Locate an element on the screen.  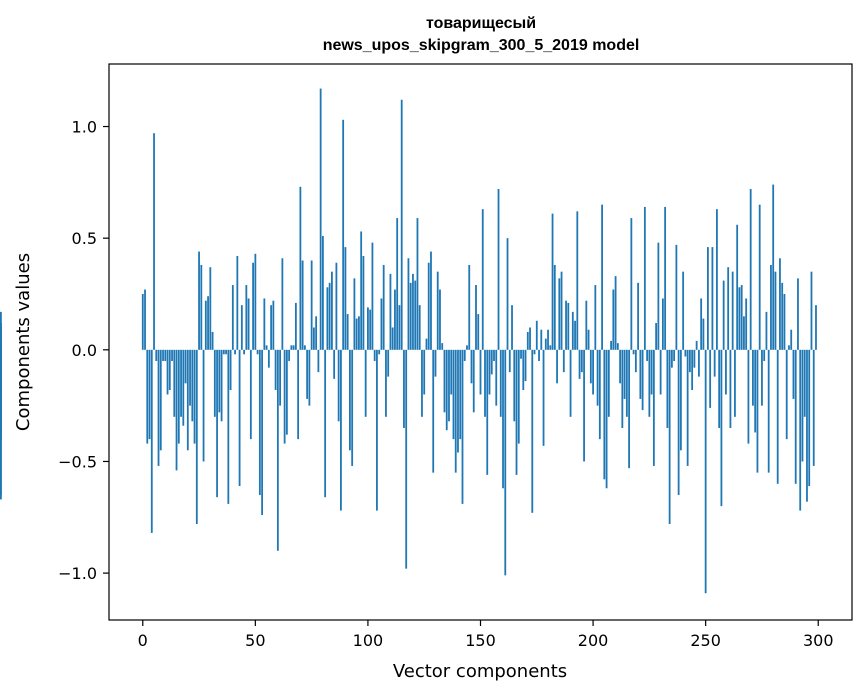
x-tick-label: 250 is located at coordinates (705, 640).